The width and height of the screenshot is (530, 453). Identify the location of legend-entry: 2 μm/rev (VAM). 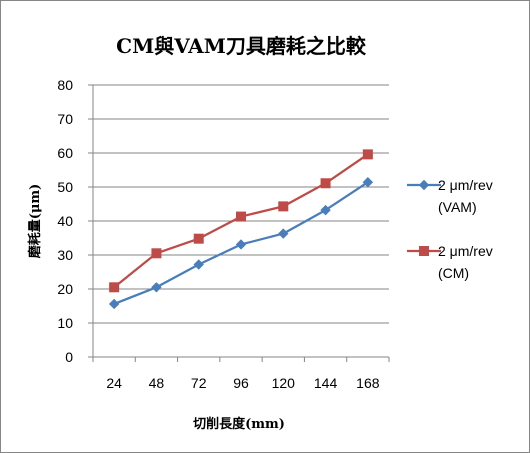
(450, 196).